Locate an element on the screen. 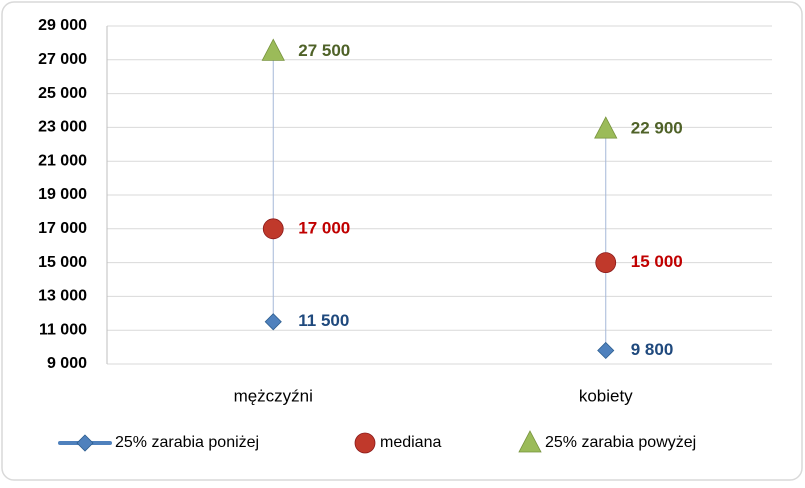  value-label: 27 500 is located at coordinates (324, 50).